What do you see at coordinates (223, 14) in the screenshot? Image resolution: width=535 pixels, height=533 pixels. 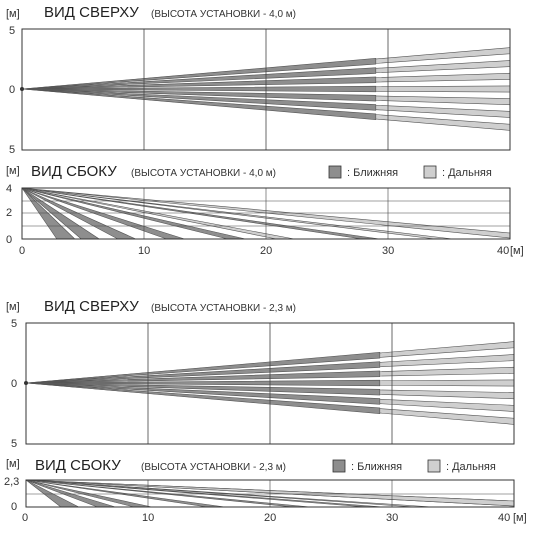 I see `top-view-1-subtitle: (ВЫСОТА УСТАНОВКИ - 4,0 м)` at bounding box center [223, 14].